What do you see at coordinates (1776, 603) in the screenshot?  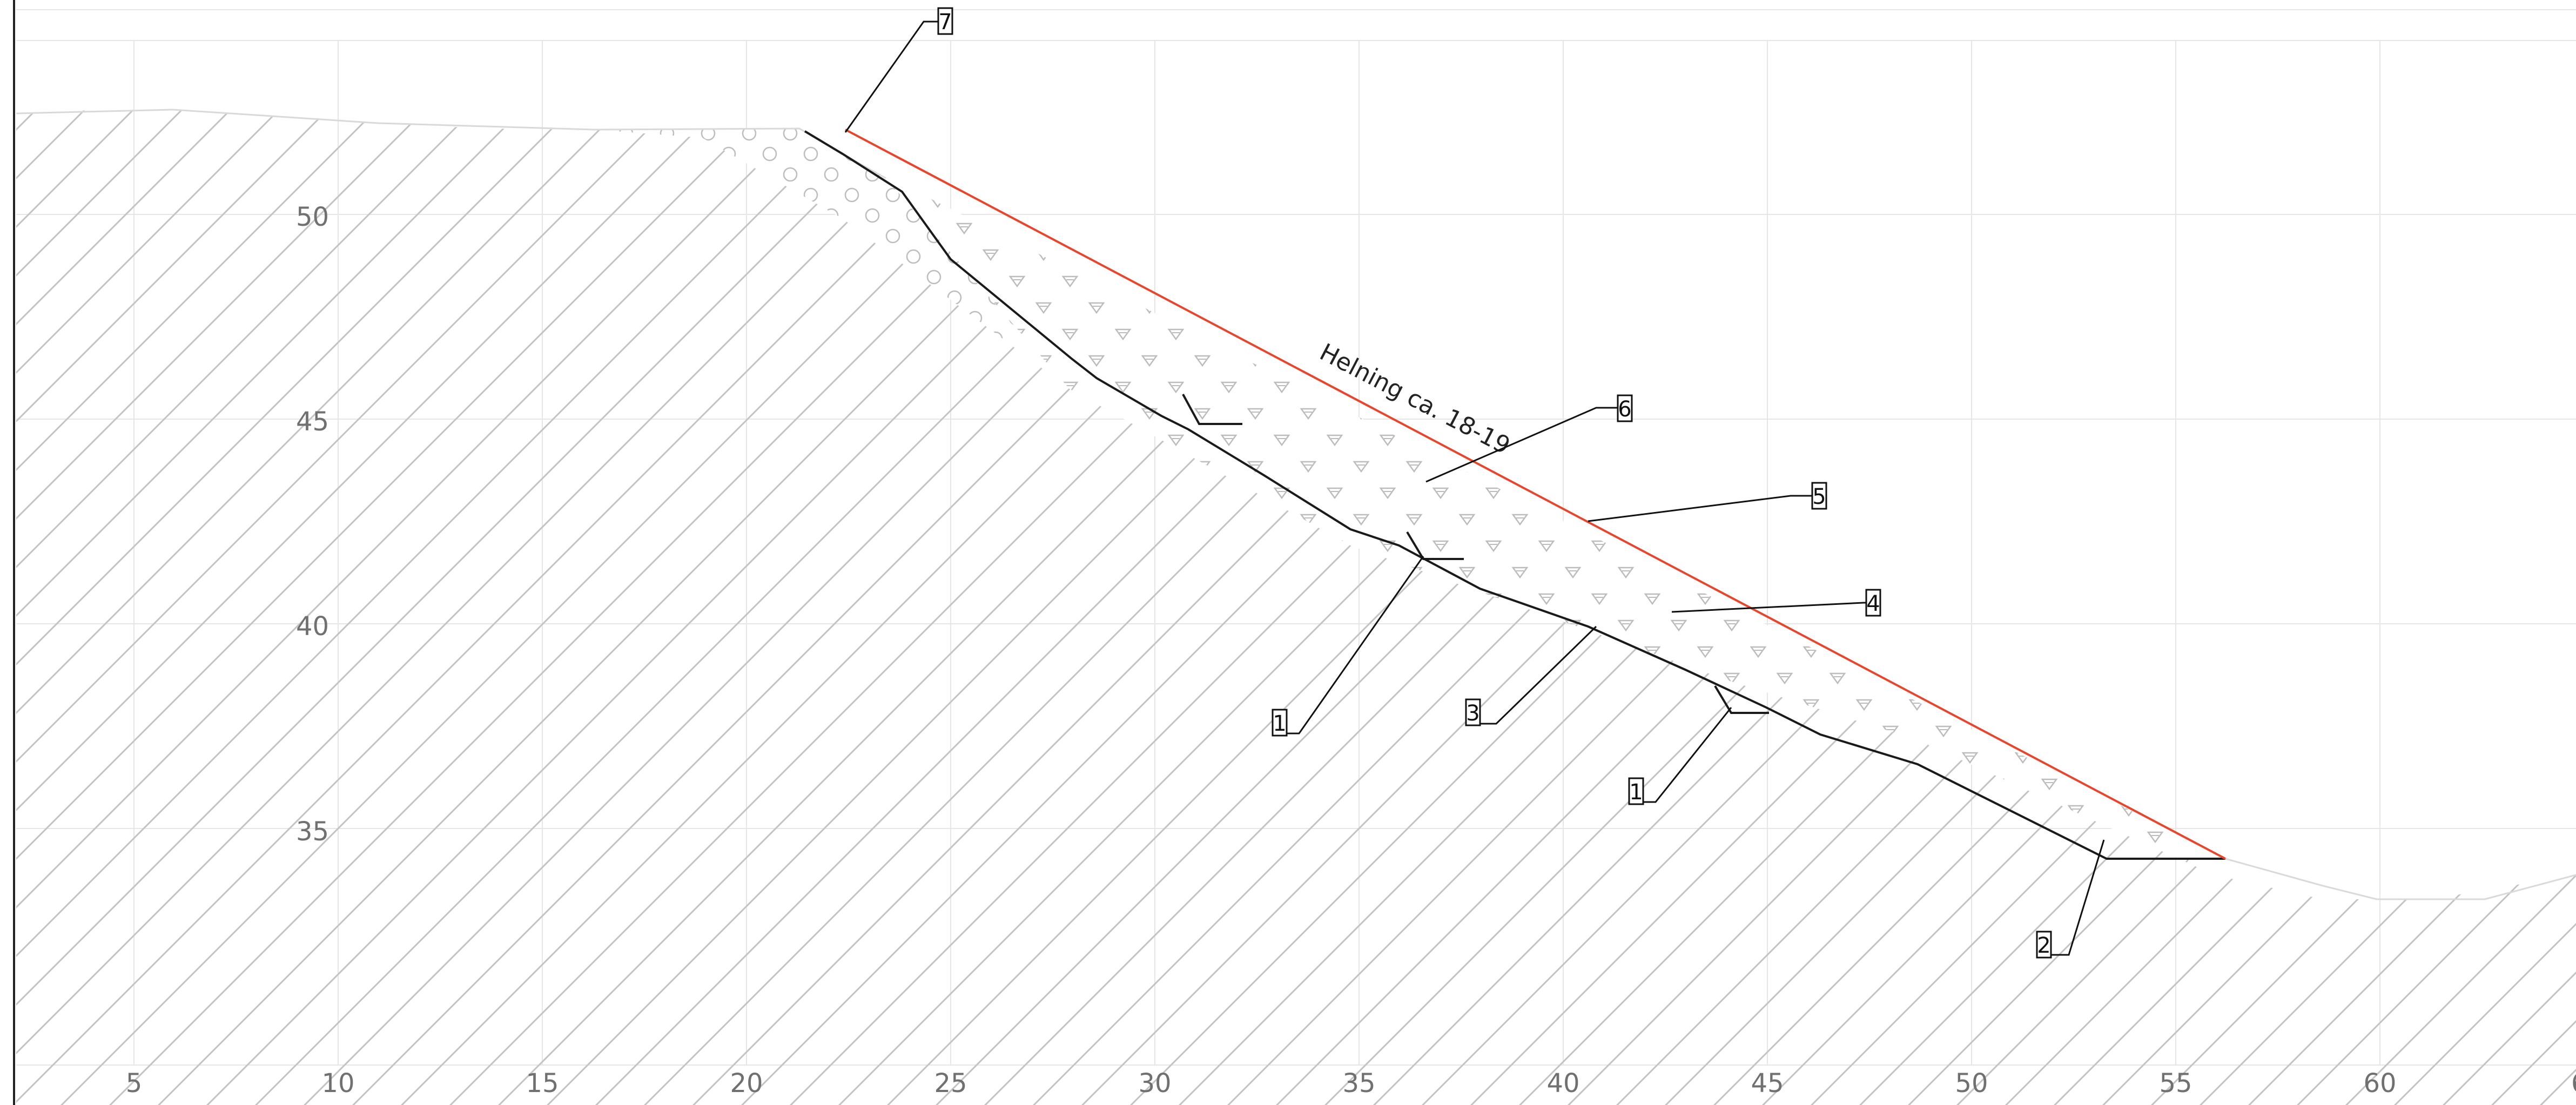 I see `callout-4: 4` at bounding box center [1776, 603].